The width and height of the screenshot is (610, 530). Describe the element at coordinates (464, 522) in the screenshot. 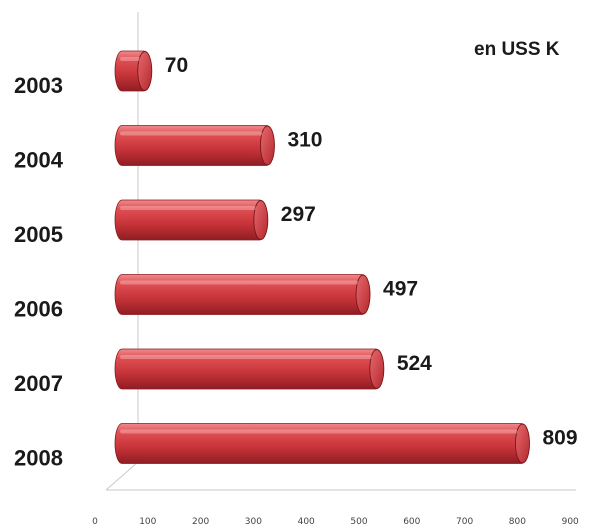

I see `x-tick-700: 700` at that location.